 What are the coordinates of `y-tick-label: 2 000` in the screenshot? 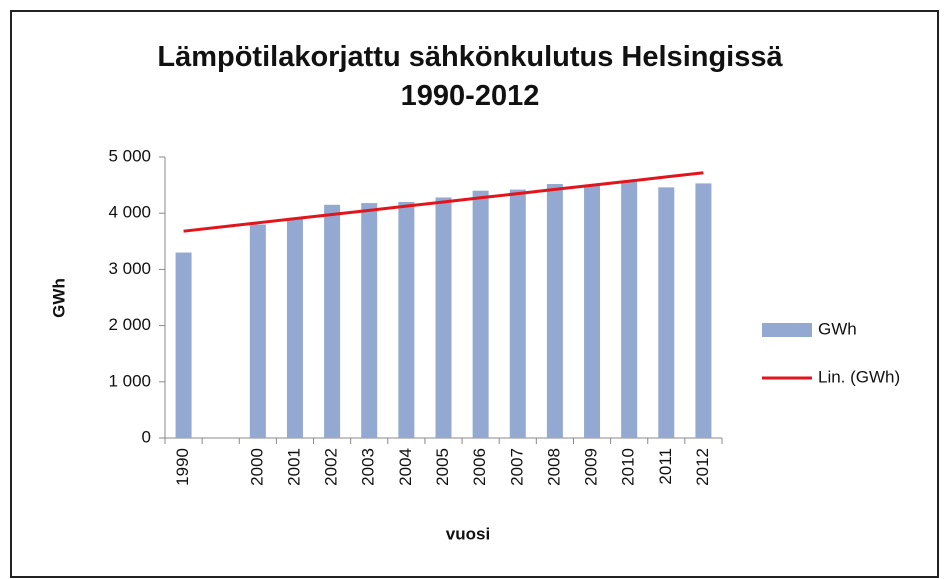 It's located at (129, 324).